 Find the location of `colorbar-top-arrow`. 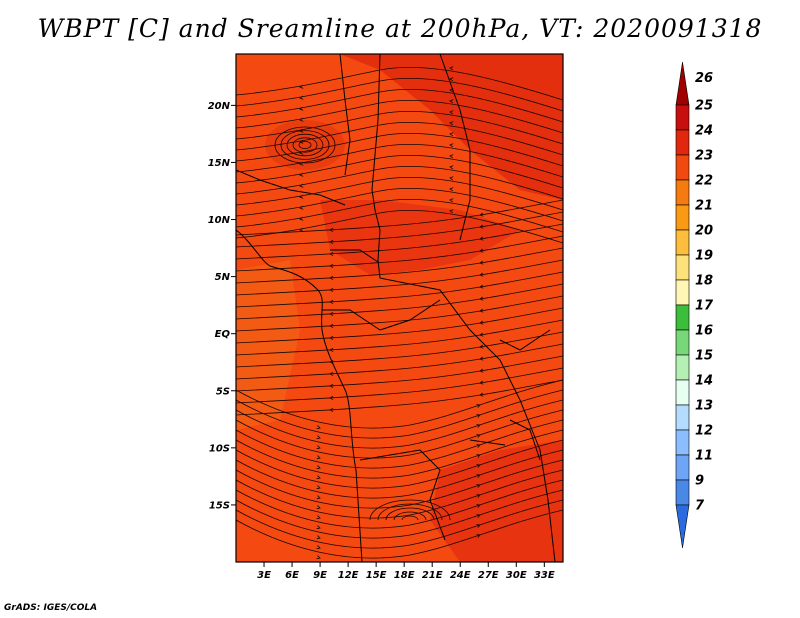

colorbar-top-arrow is located at coordinates (682, 83).